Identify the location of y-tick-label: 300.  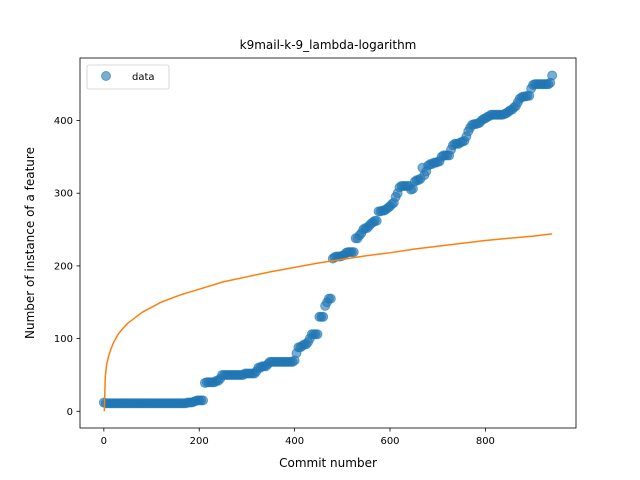
(63, 194).